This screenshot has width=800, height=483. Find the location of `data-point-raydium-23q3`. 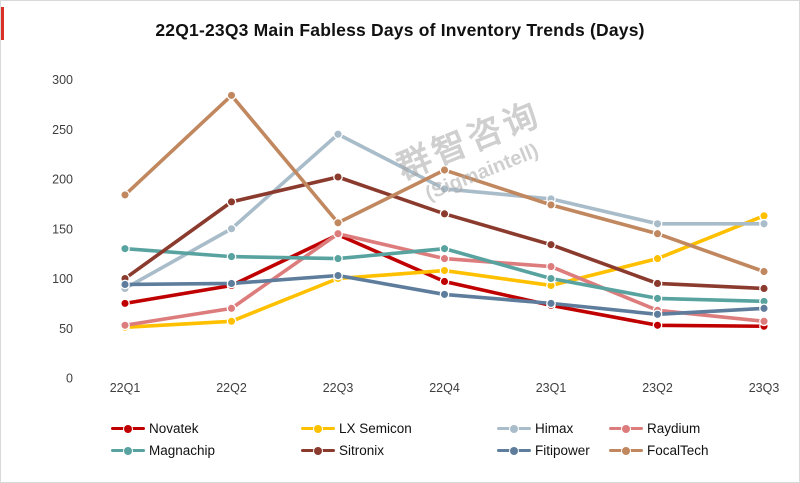

data-point-raydium-23q3 is located at coordinates (764, 321).